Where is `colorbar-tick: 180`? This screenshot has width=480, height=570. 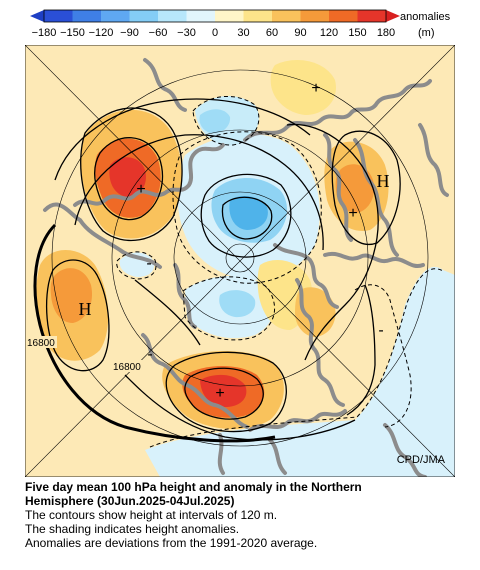
colorbar-tick: 180 is located at coordinates (386, 33).